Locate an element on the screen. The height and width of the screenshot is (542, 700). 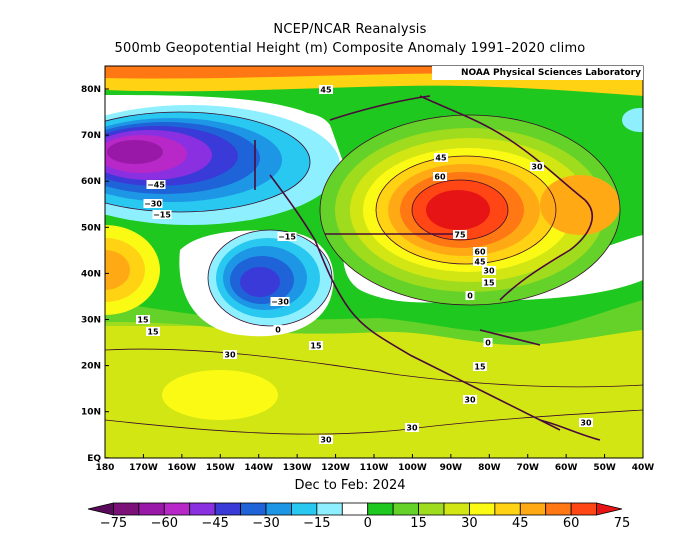
lon-label: 40W is located at coordinates (643, 468).